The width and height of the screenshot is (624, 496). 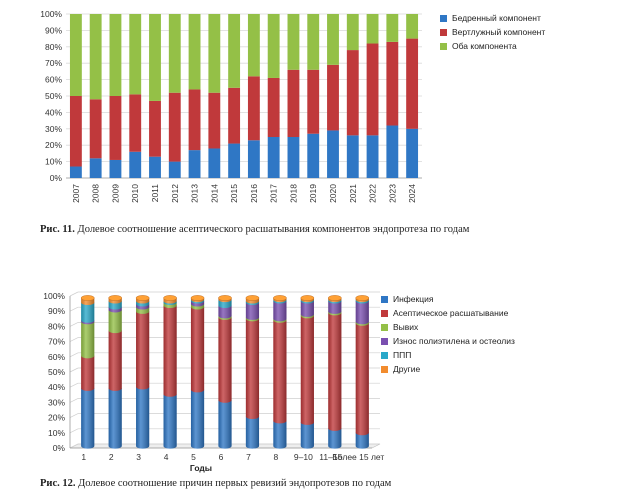 What do you see at coordinates (358, 457) in the screenshot?
I see `x-tick-label: Более 15 лет` at bounding box center [358, 457].